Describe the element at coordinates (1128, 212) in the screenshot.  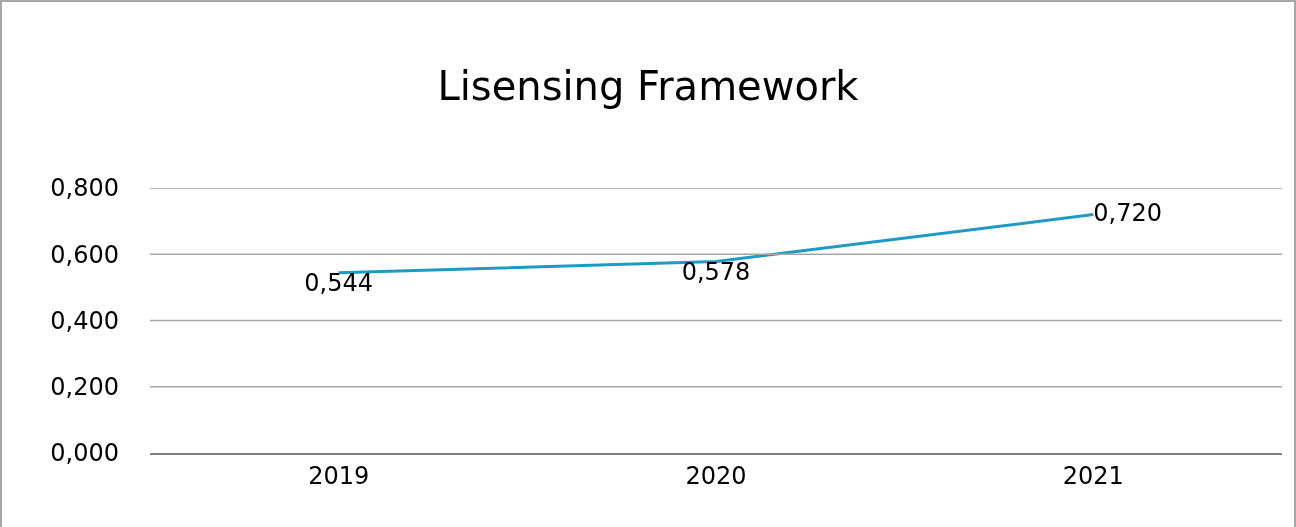
I see `data-label: 0,720` at that location.